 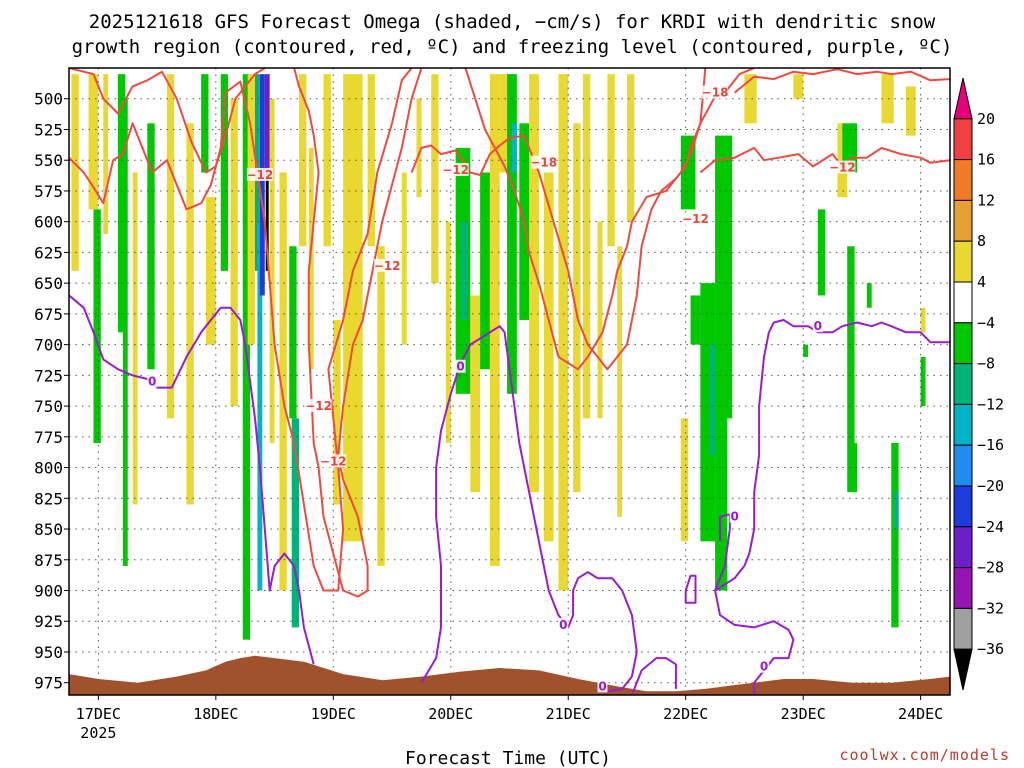 What do you see at coordinates (509, 675) in the screenshot?
I see `terrain` at bounding box center [509, 675].